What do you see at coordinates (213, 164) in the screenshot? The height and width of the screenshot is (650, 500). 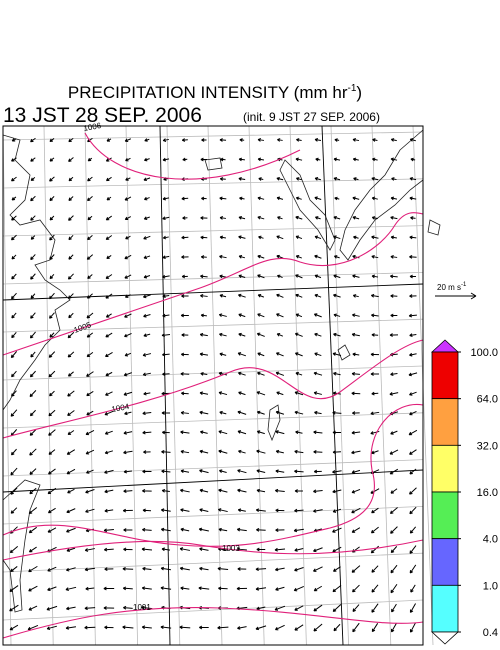 I see `island` at bounding box center [213, 164].